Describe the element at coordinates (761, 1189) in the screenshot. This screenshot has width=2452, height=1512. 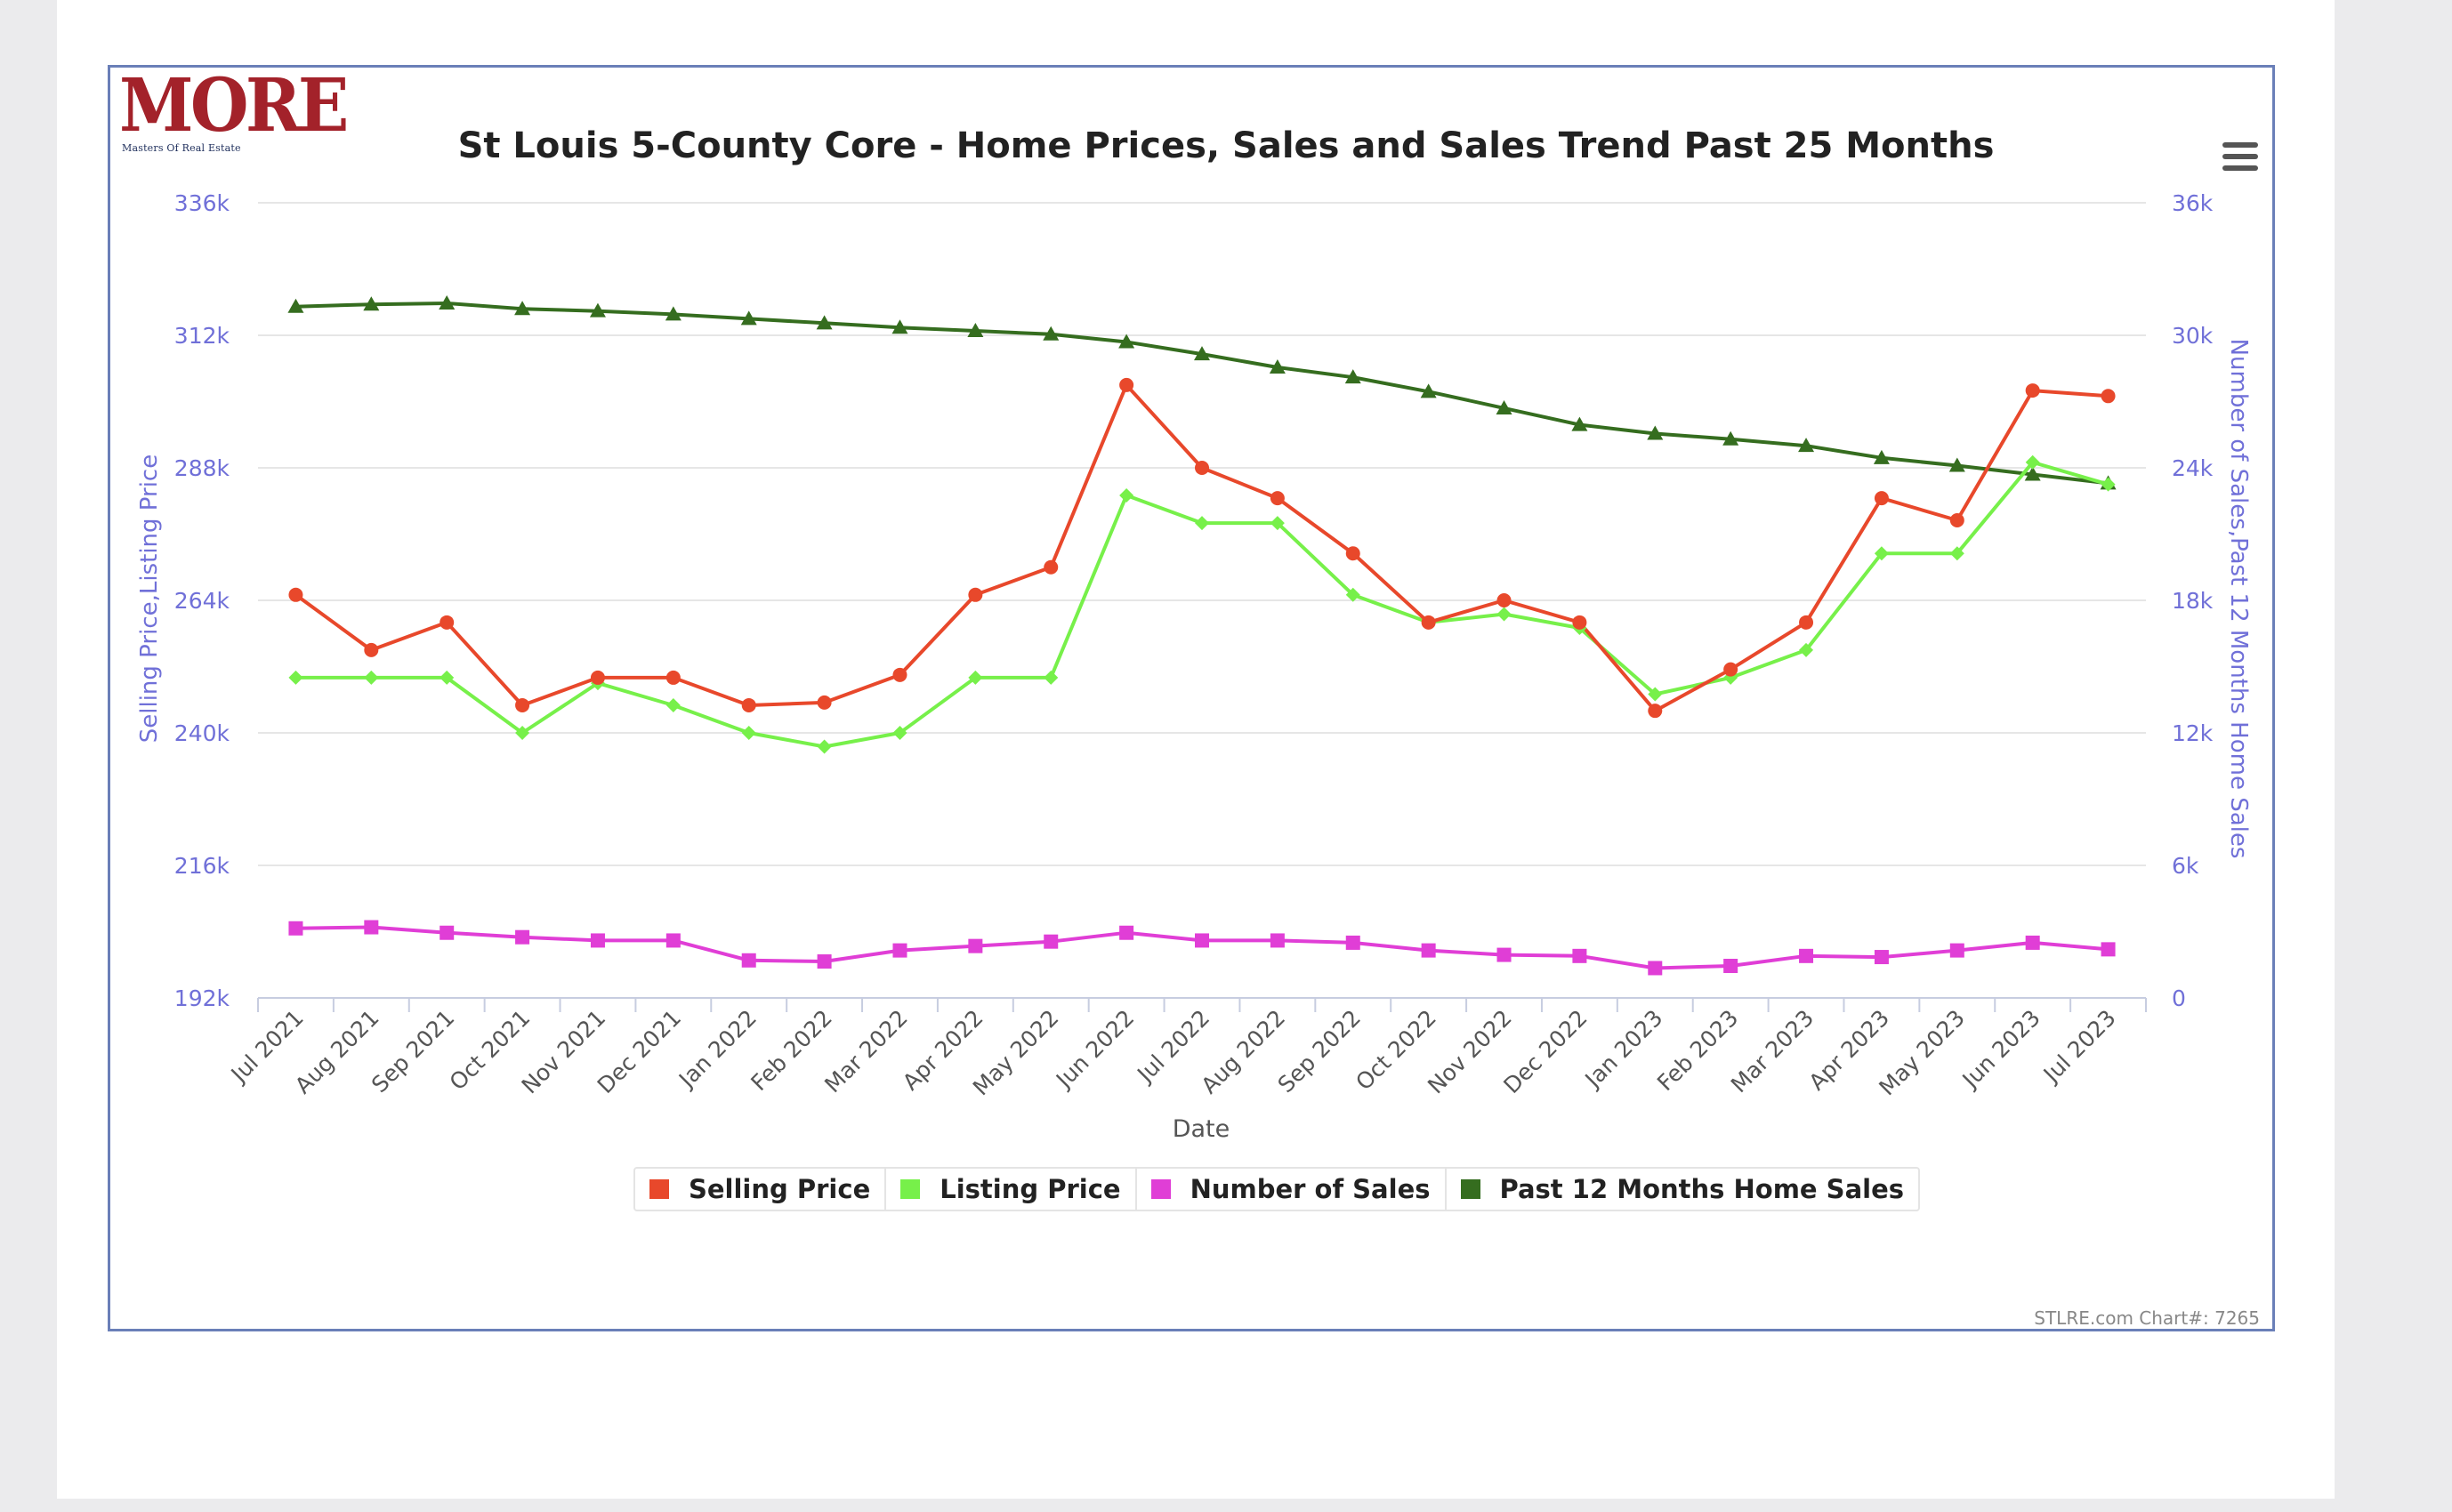
I see `legend-item-selling-price: Selling Price` at that location.